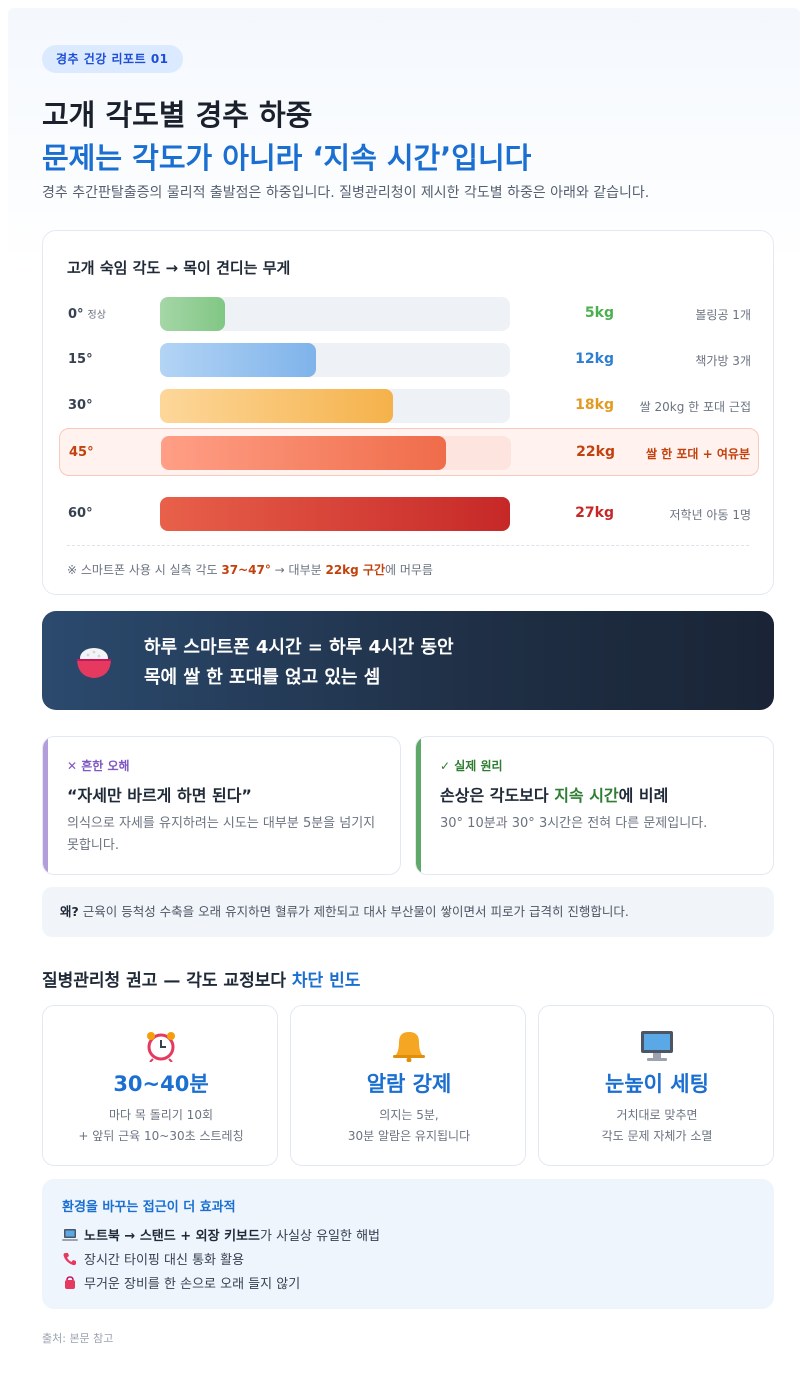  What do you see at coordinates (594, 513) in the screenshot?
I see `row-kg: 27kg` at bounding box center [594, 513].